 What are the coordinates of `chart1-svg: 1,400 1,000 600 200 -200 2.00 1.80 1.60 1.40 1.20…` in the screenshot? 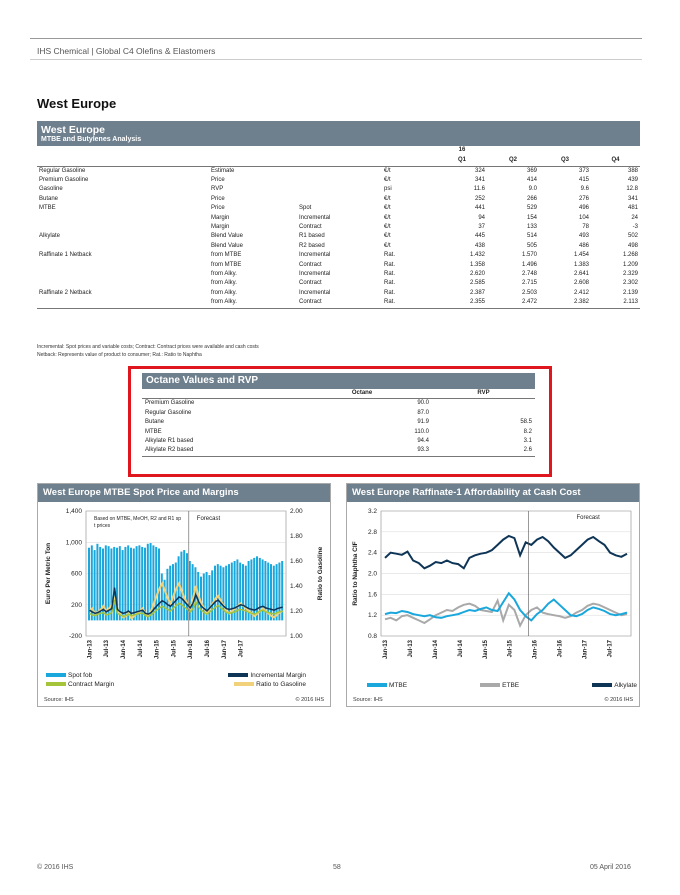 It's located at (184, 583).